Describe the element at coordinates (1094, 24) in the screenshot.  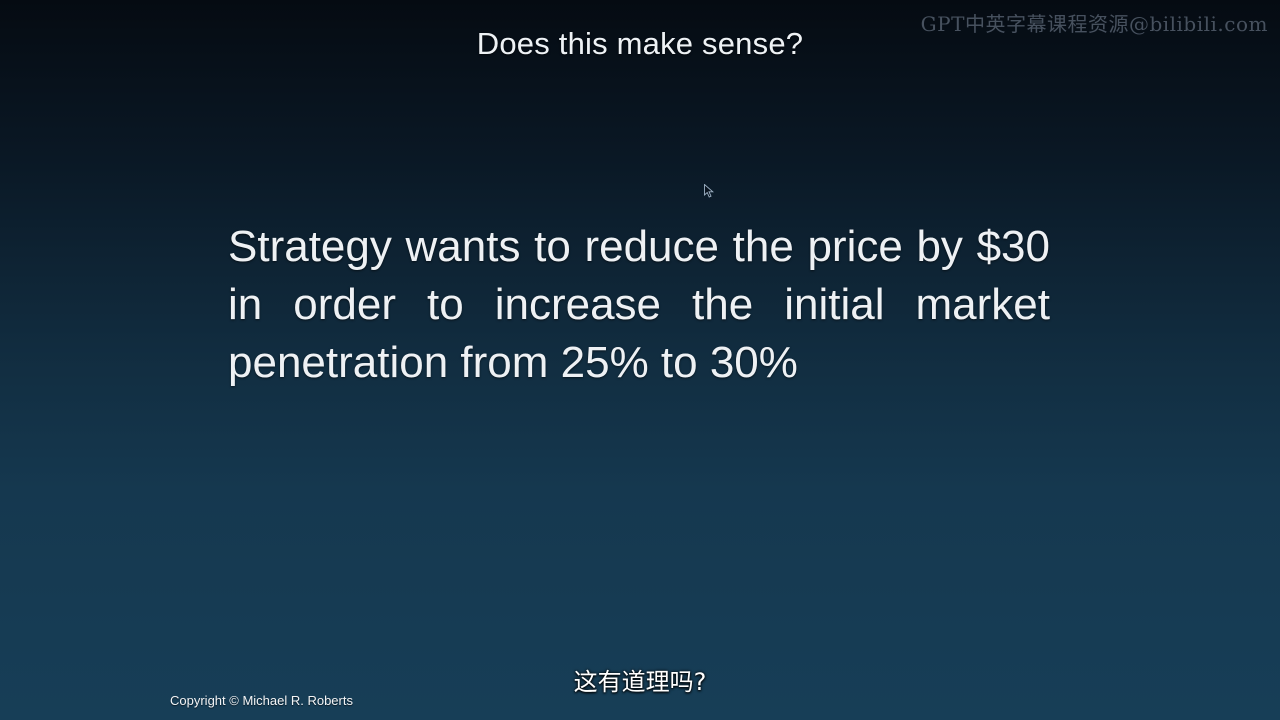
I see `watermark: GPT中英字幕课程资源@bilibili.com` at that location.